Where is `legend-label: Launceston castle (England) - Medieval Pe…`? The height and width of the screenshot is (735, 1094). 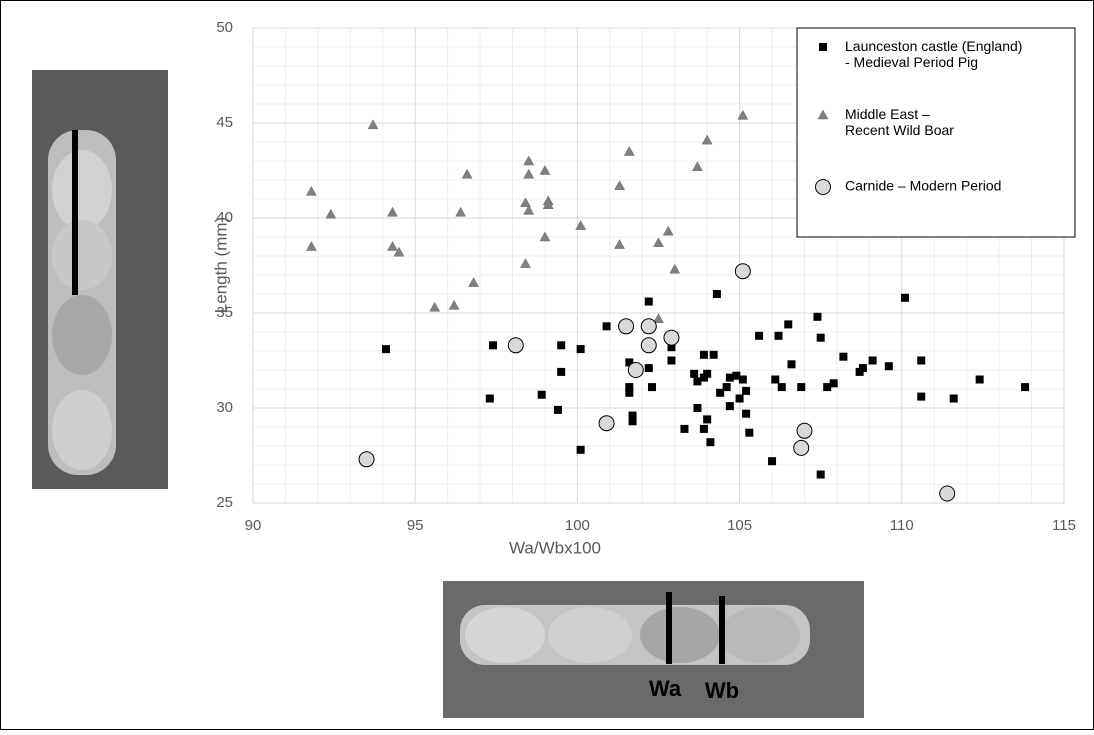
legend-label: Launceston castle (England) - Medieval Pe… is located at coordinates (933, 54).